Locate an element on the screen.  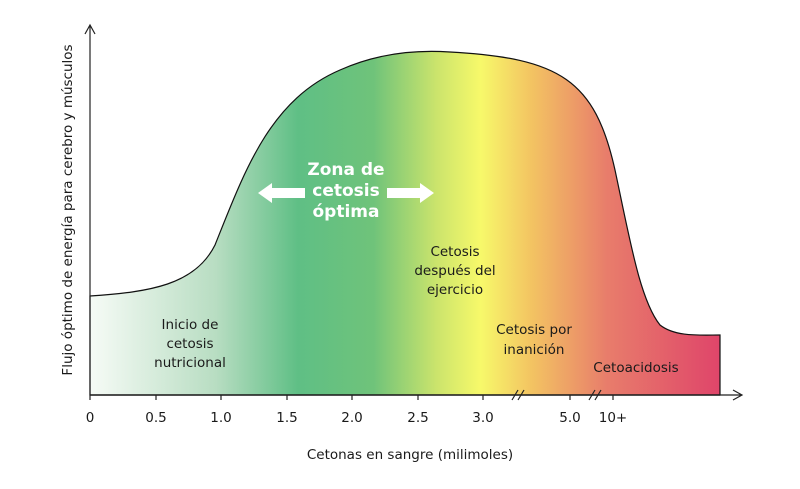
zone-label: Cetoacidosis is located at coordinates (635, 368).